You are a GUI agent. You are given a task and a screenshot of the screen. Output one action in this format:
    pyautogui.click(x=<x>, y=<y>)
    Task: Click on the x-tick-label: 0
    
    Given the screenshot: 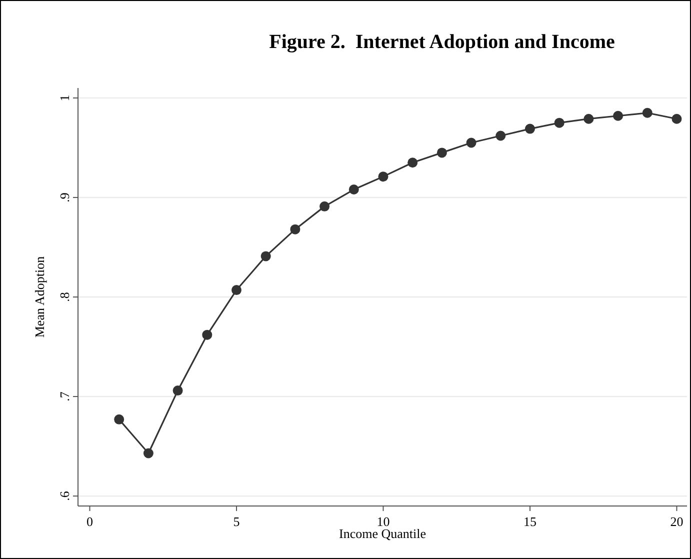 What is the action you would take?
    pyautogui.click(x=89, y=521)
    